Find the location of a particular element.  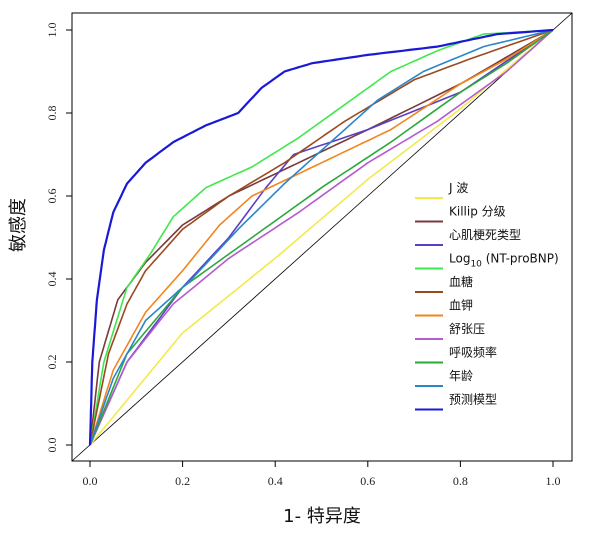

y-tick-label: 0.0 is located at coordinates (52, 445).